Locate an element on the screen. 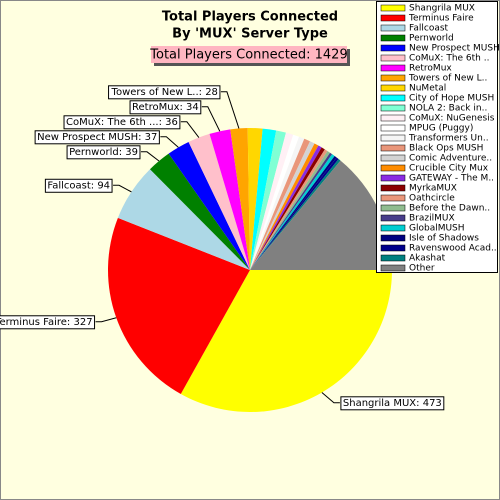  value-label: Pernworld: 39 is located at coordinates (103, 152).